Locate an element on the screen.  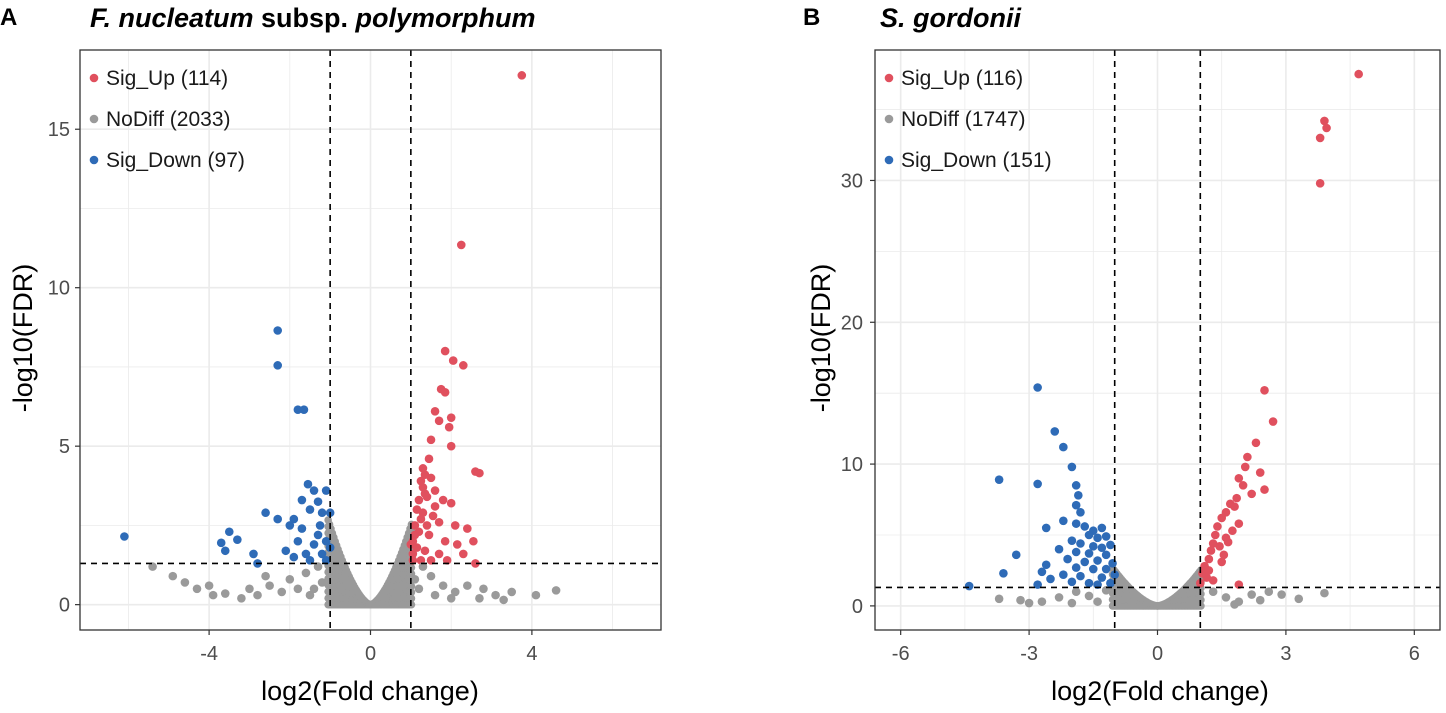
panel-b-ylabel: -log10(FDR) is located at coordinates (821, 338).